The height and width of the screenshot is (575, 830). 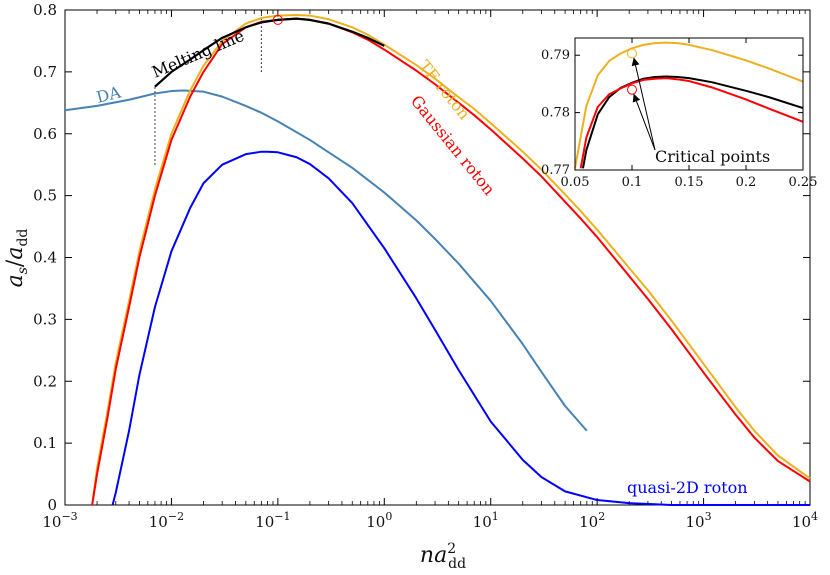 I want to click on series-label-quasi2d: quasi-2D roton, so click(x=687, y=487).